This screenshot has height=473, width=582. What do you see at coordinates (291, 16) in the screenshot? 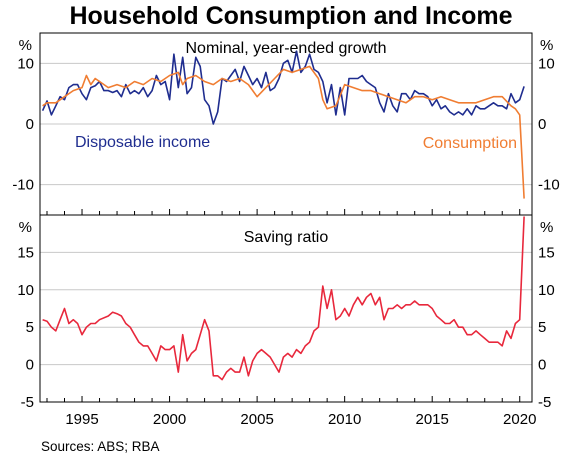
I see `chart-title: Household Consumption and Income` at bounding box center [291, 16].